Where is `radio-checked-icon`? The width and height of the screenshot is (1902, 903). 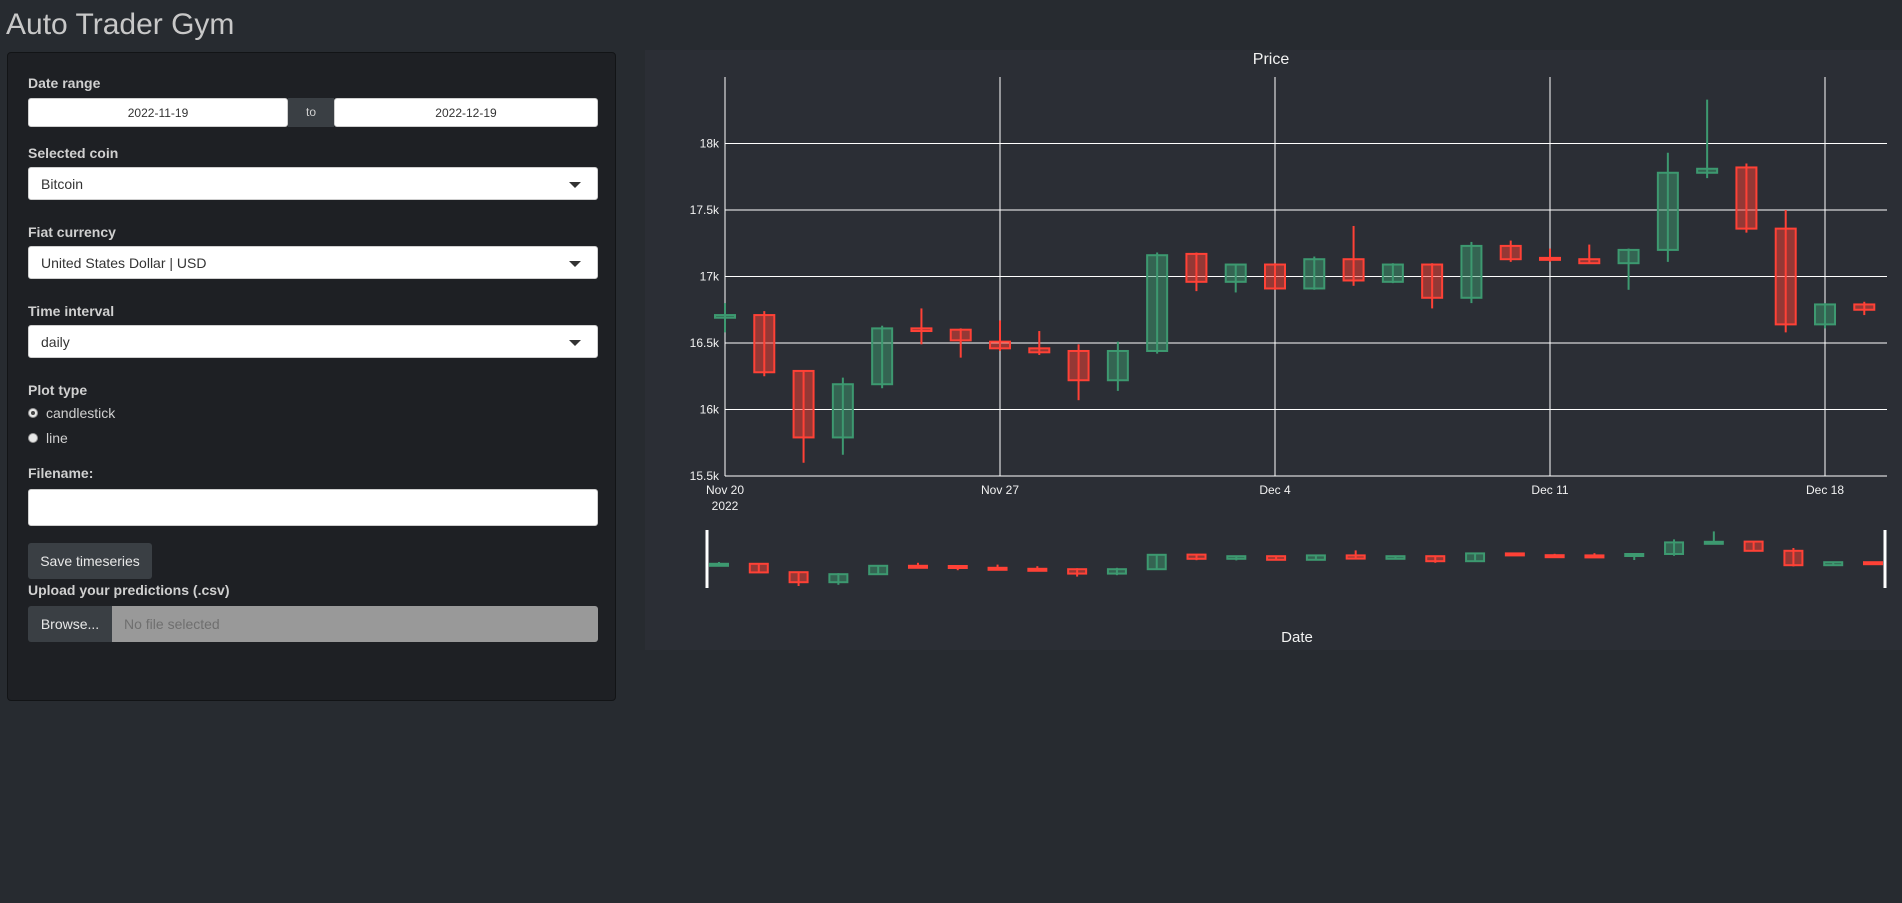
radio-checked-icon is located at coordinates (33, 413).